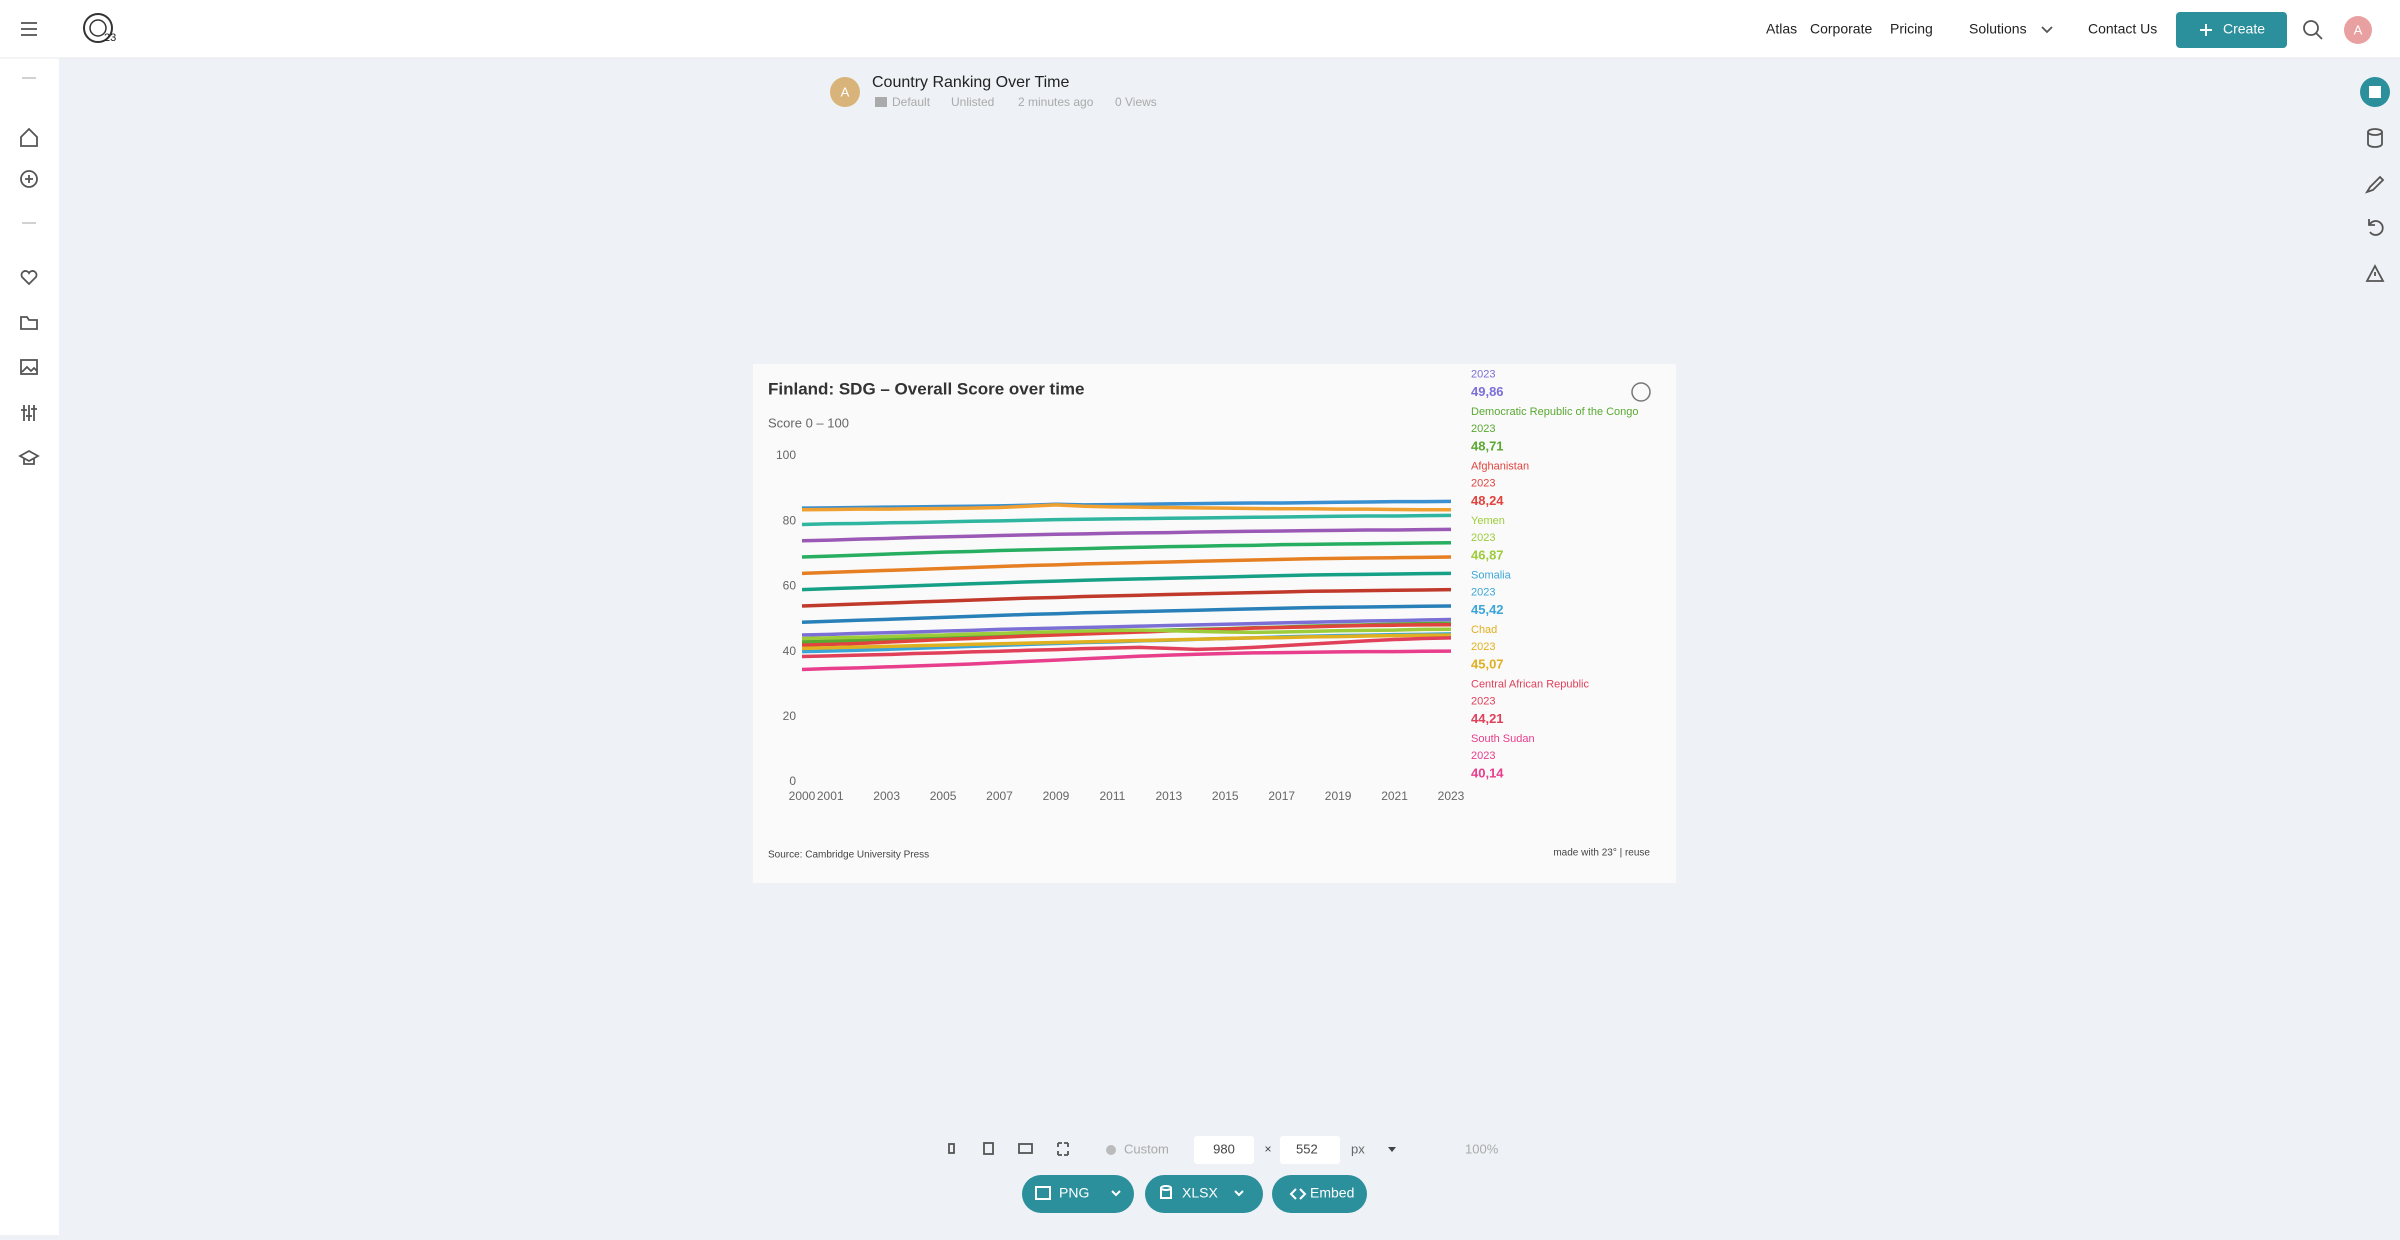  Describe the element at coordinates (1487, 445) in the screenshot. I see `legend-value: 48,71` at that location.